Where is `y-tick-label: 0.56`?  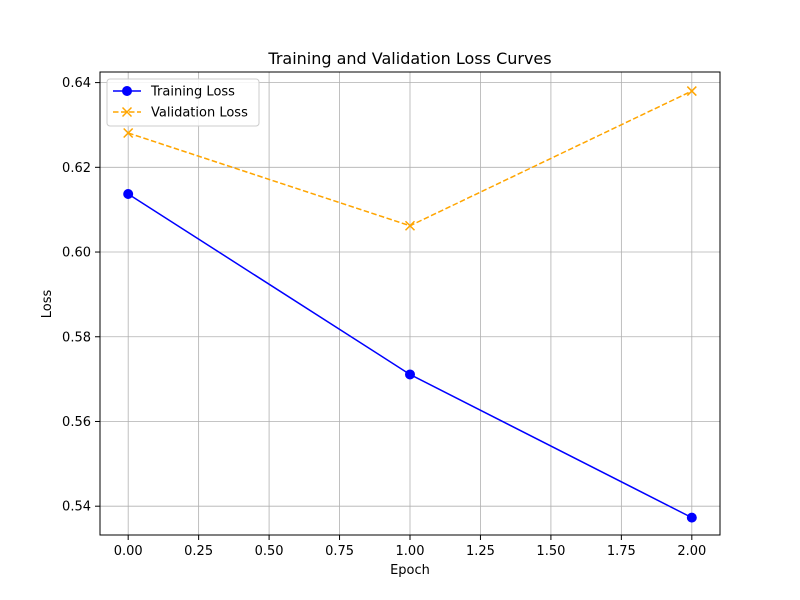 y-tick-label: 0.56 is located at coordinates (76, 422).